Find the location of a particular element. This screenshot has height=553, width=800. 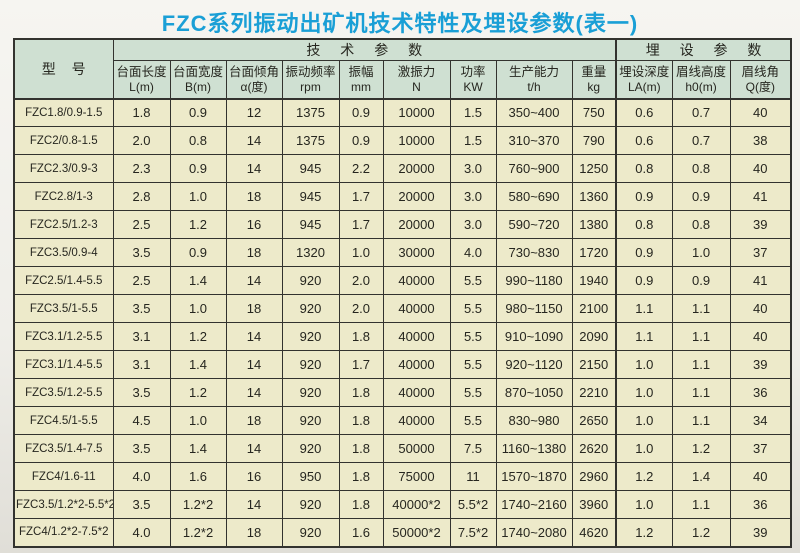

value-cell: 1375 is located at coordinates (310, 140).